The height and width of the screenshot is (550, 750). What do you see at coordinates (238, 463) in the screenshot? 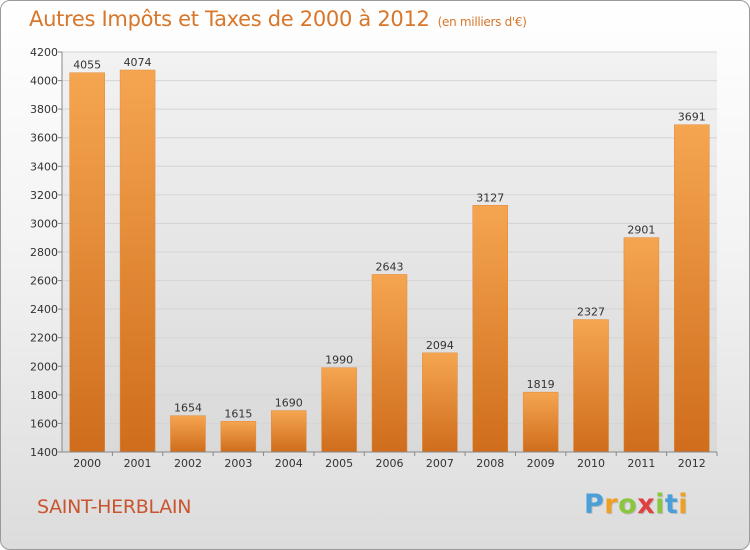
I see `x-tick-label: 2003` at bounding box center [238, 463].